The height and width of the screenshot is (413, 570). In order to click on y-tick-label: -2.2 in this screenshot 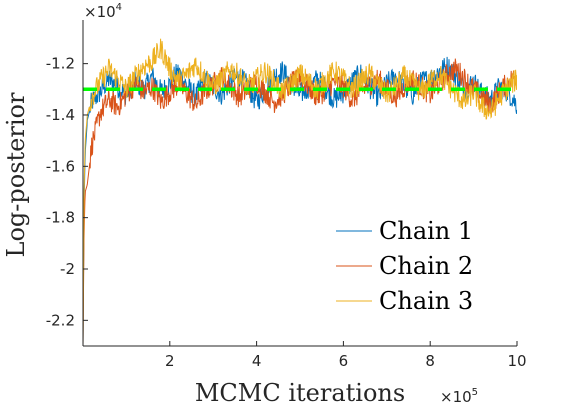, I will do `click(60, 320)`.